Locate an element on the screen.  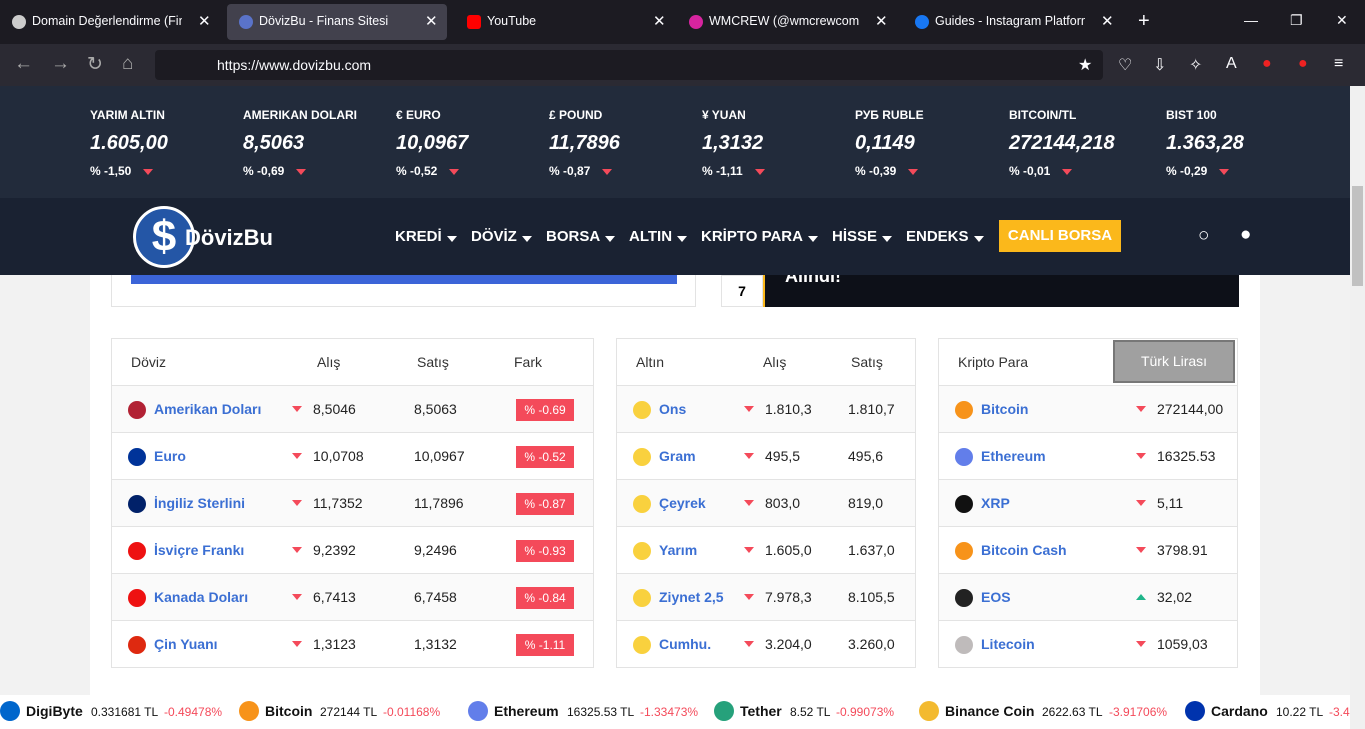
menu-item: ENDEKS is located at coordinates (937, 236).